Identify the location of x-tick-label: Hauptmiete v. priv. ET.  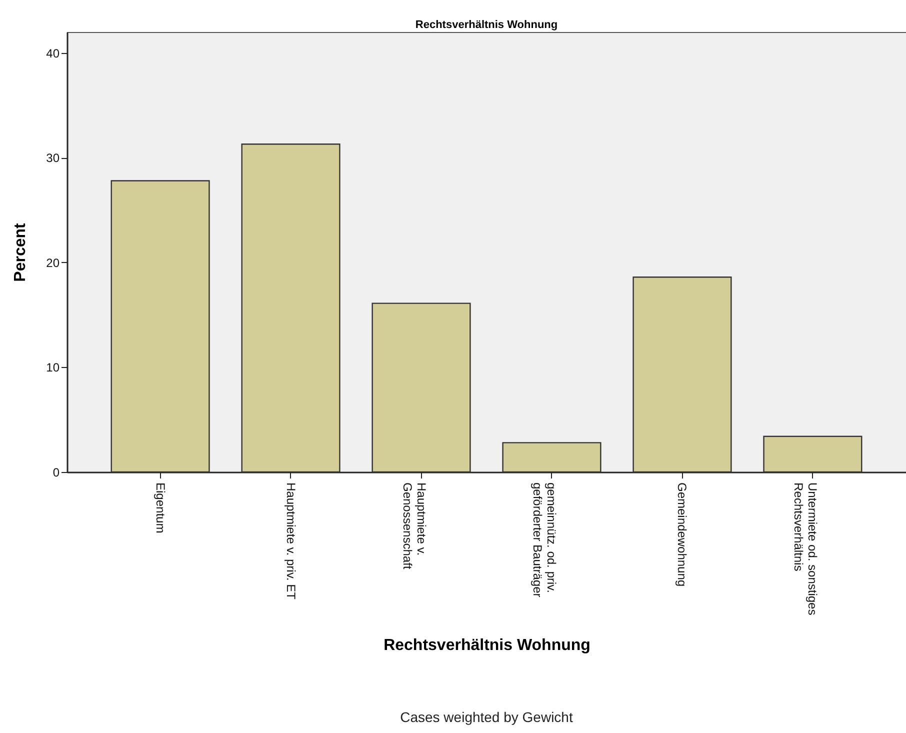
(291, 541).